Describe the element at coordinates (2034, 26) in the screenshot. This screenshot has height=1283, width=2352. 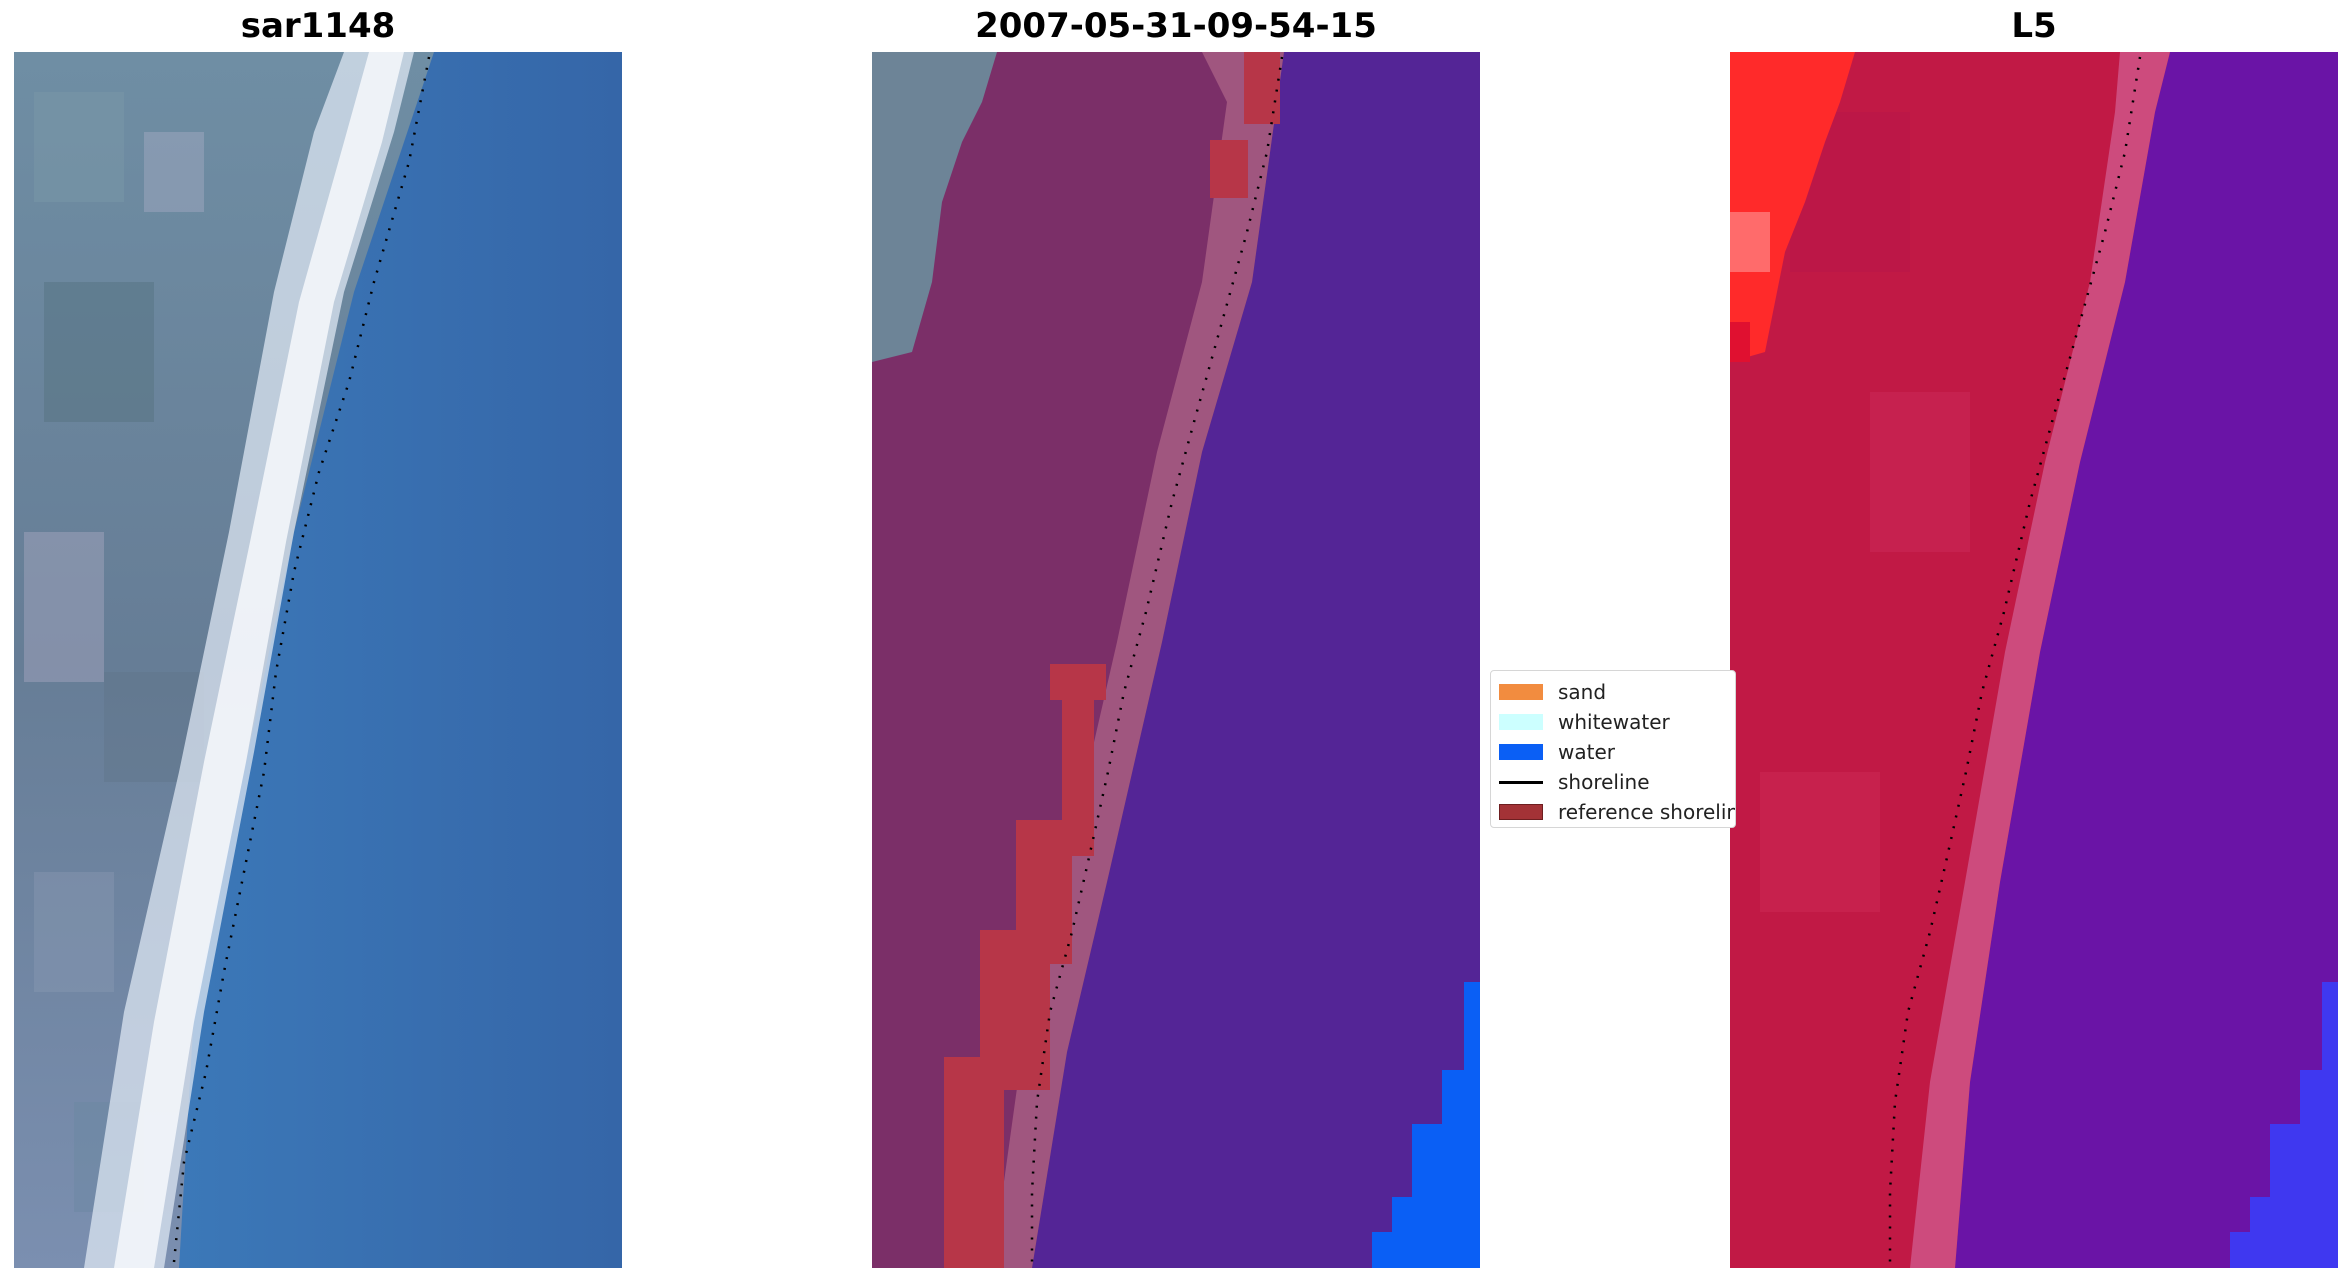
I see `panel-title-index: L5` at that location.